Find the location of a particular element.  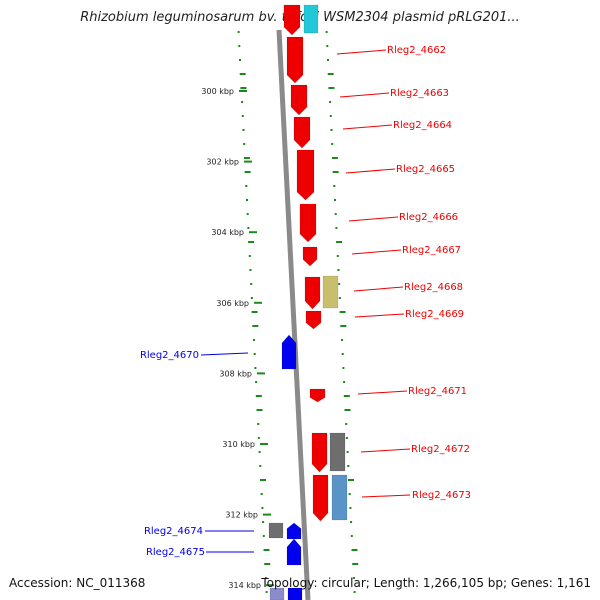

gene-label: Rleg2_4663 is located at coordinates (419, 93).